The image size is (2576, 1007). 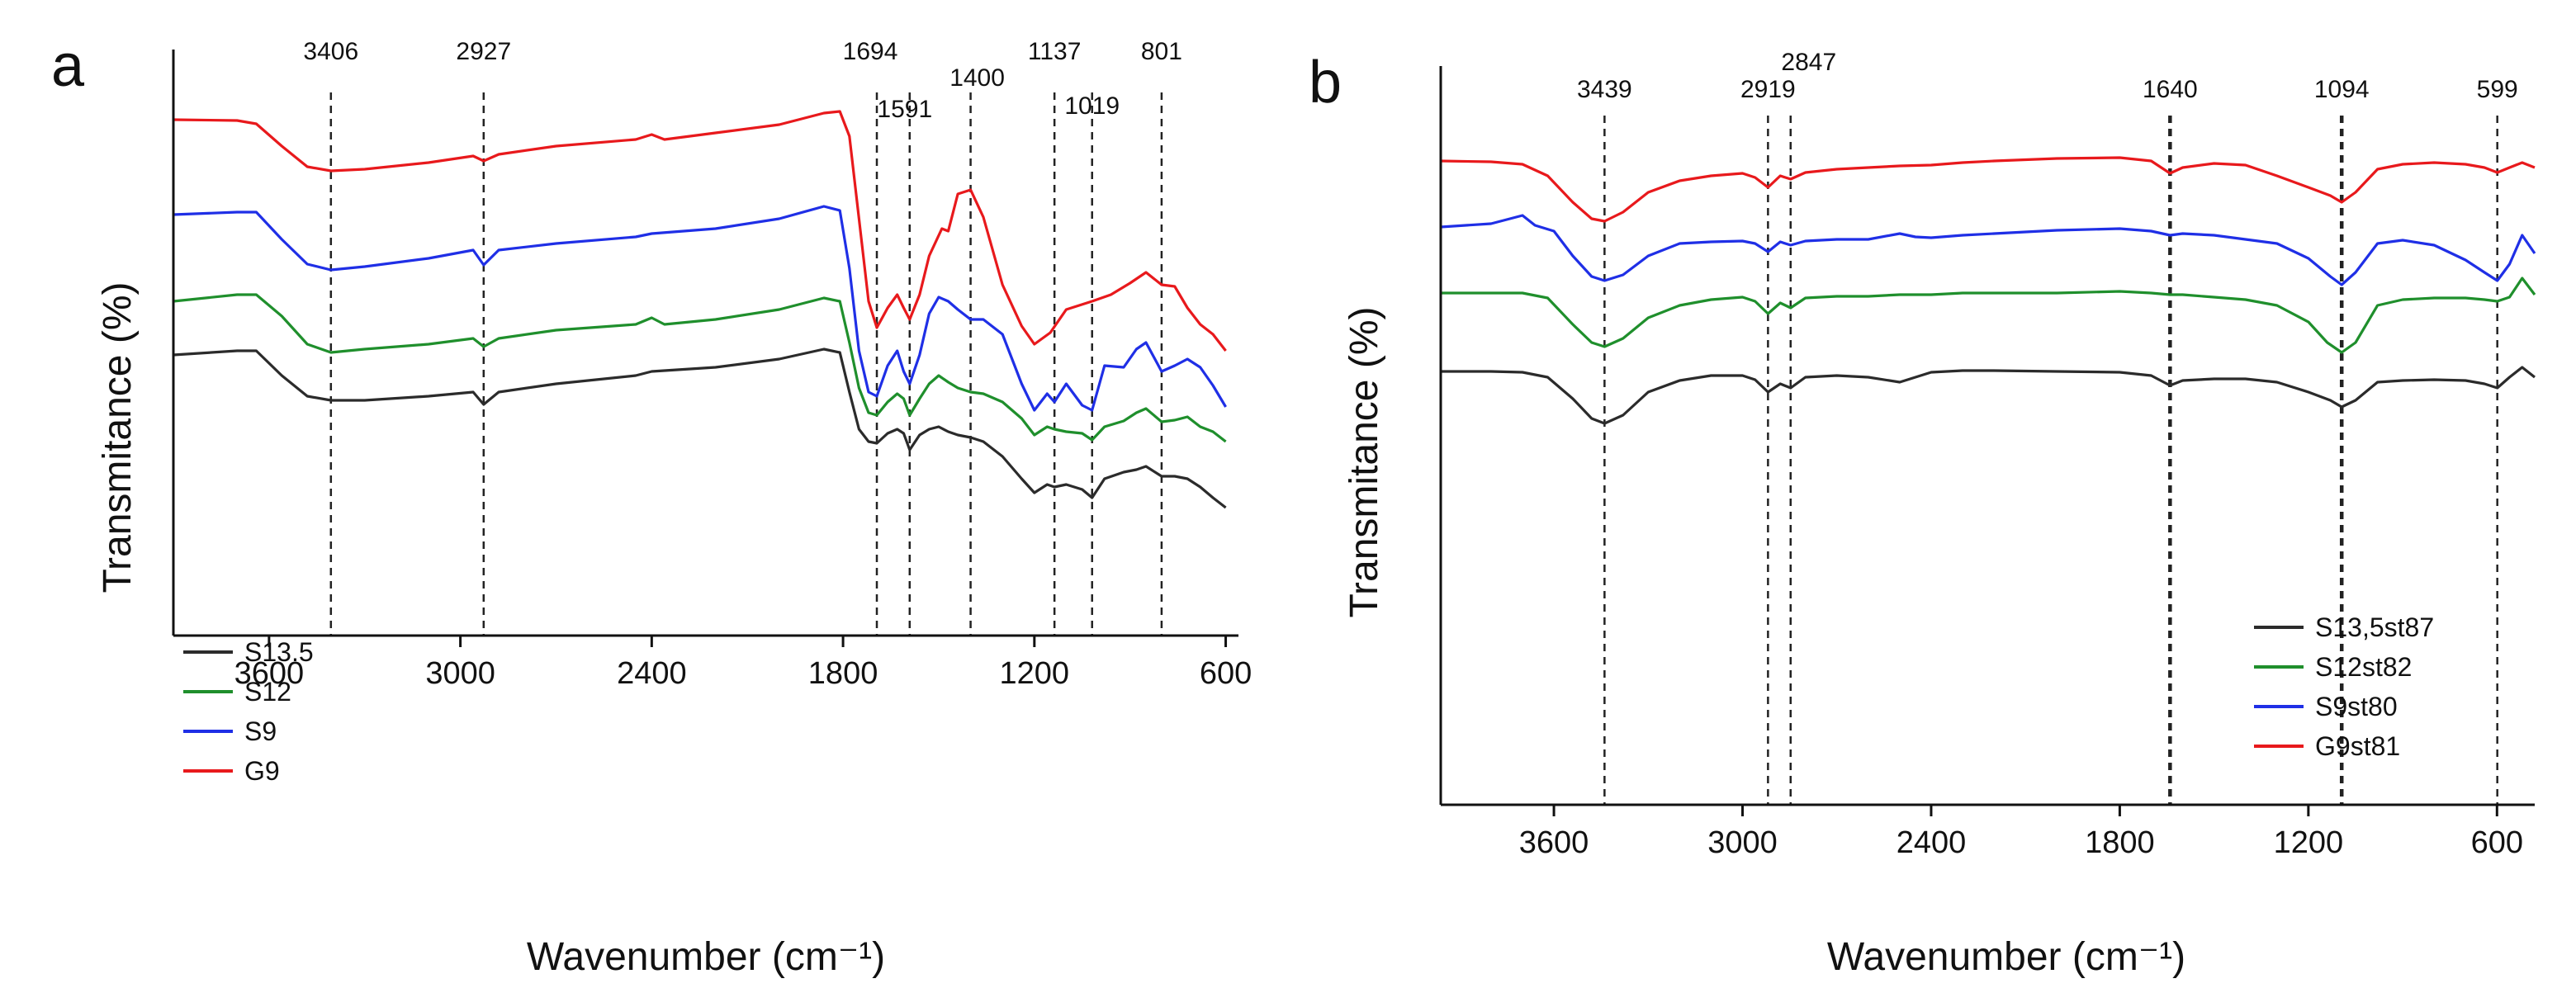 What do you see at coordinates (1808, 62) in the screenshot?
I see `peak-label-2847: 2847` at bounding box center [1808, 62].